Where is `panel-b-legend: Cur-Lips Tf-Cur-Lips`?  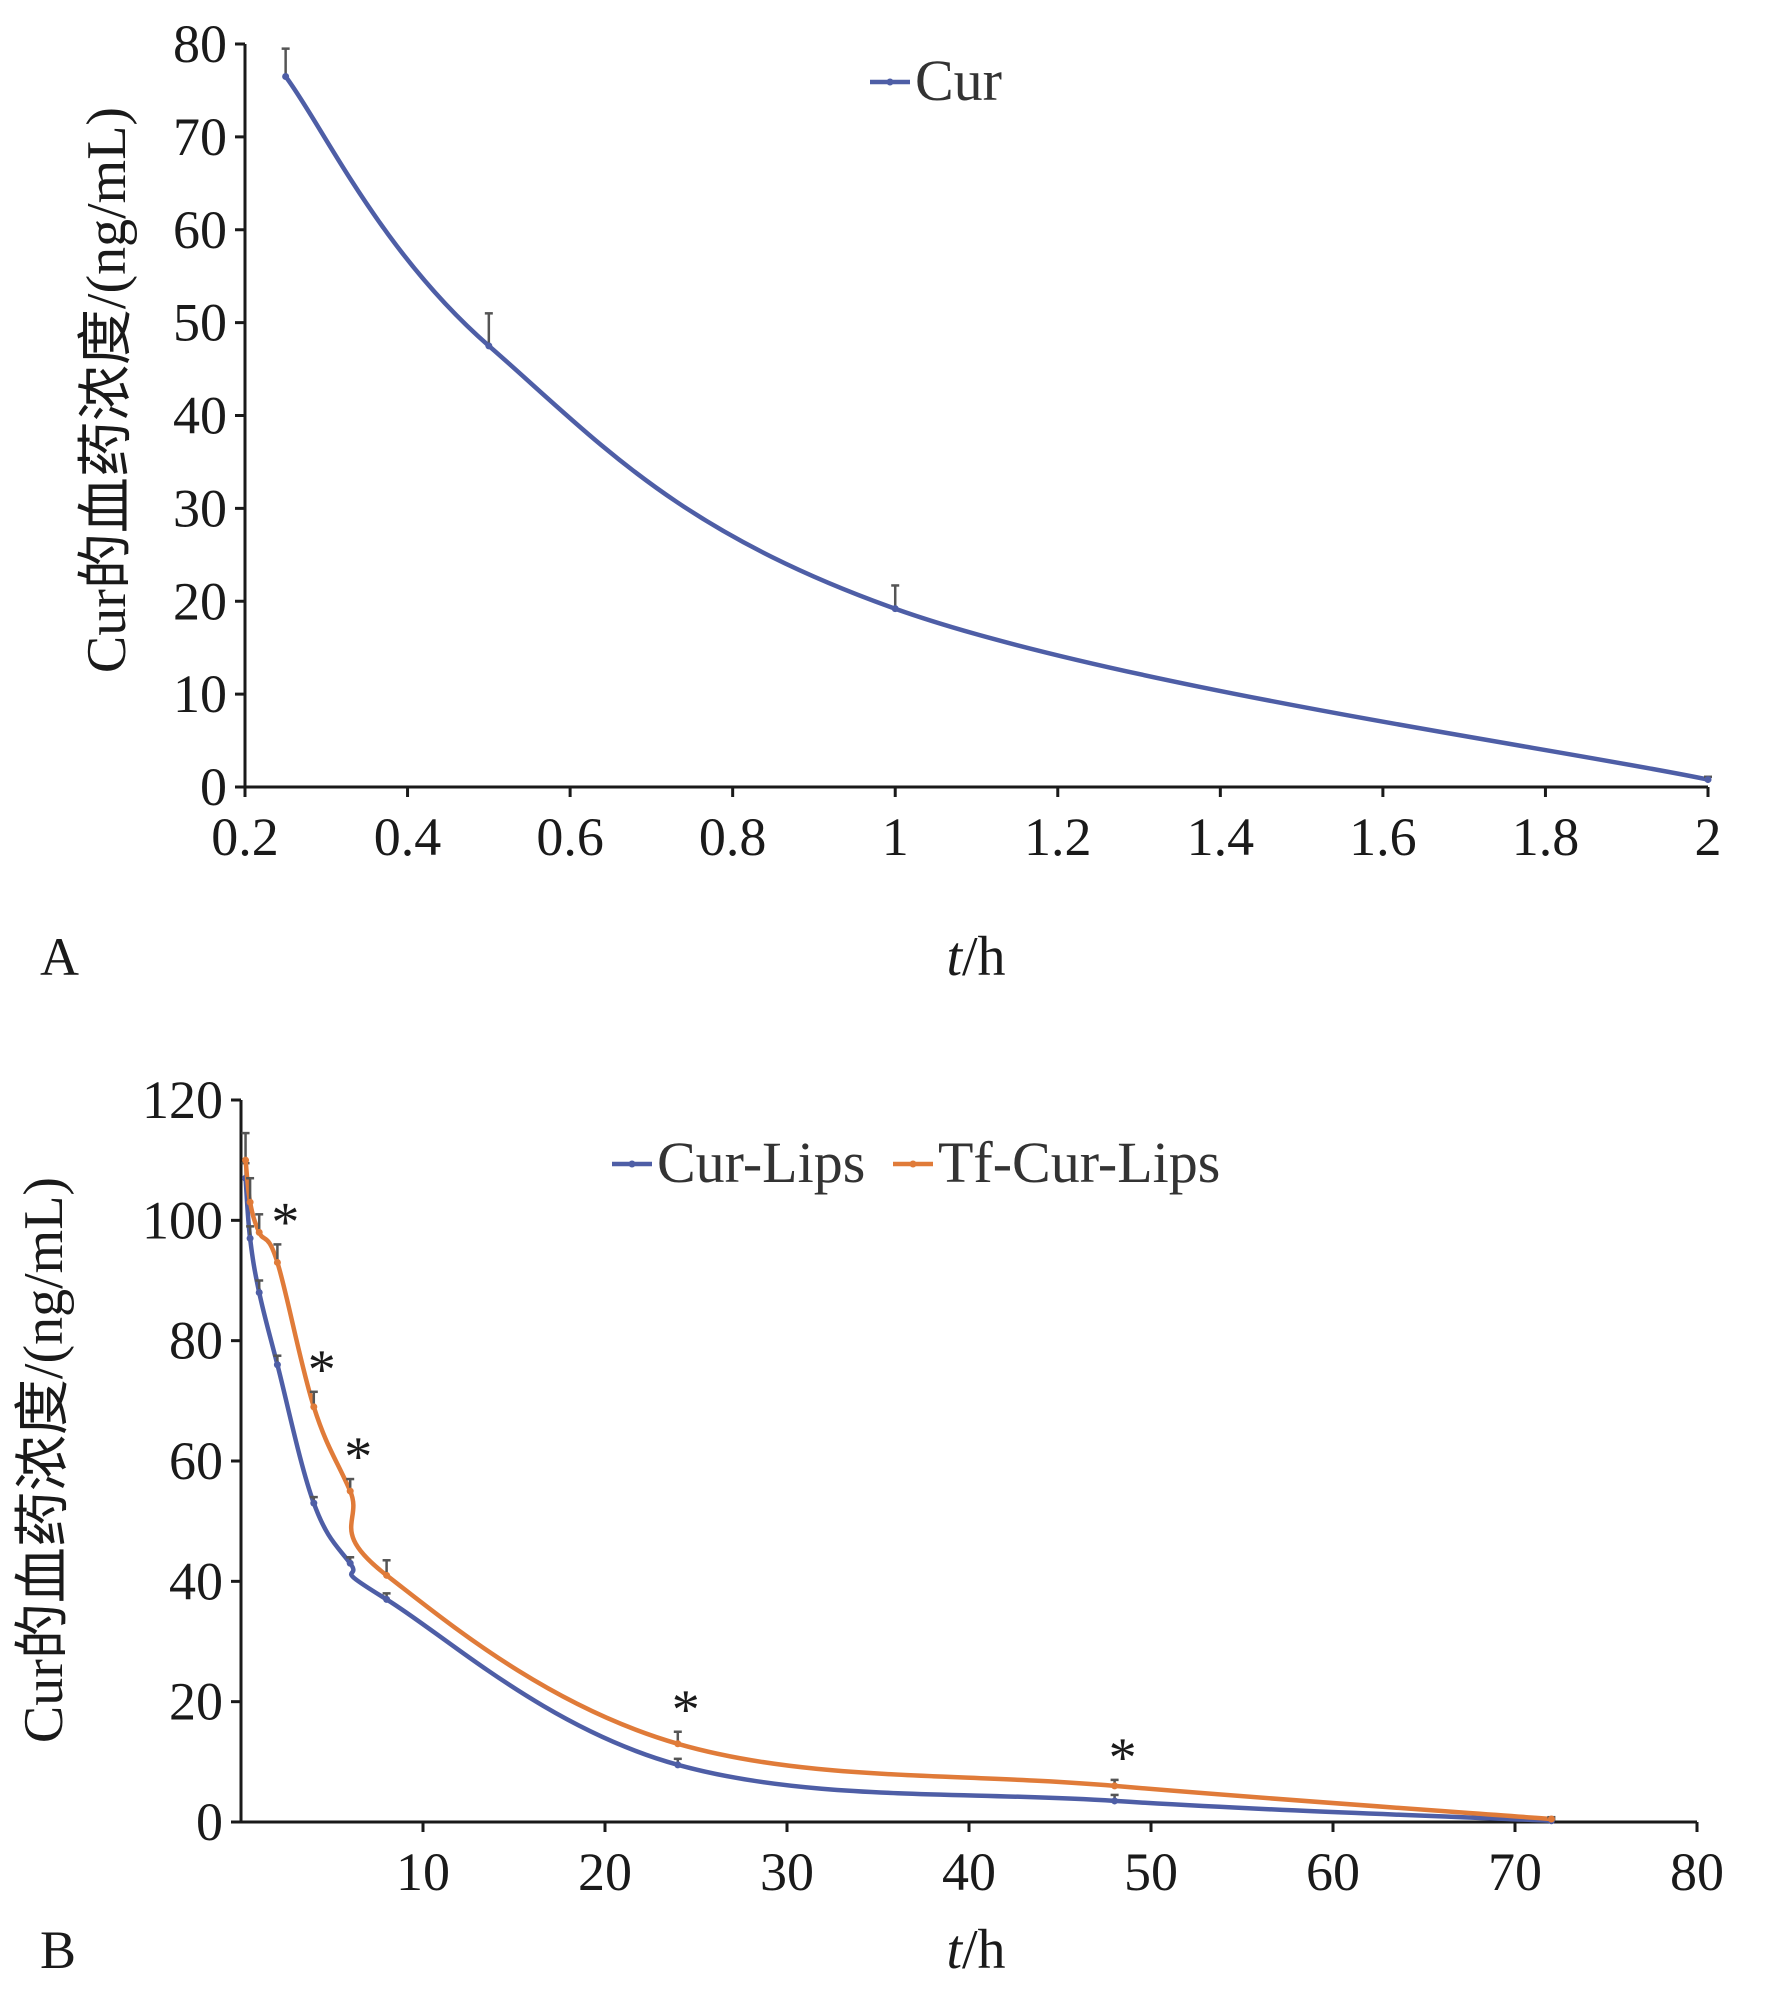
panel-b-legend: Cur-Lips Tf-Cur-Lips is located at coordinates (916, 1162).